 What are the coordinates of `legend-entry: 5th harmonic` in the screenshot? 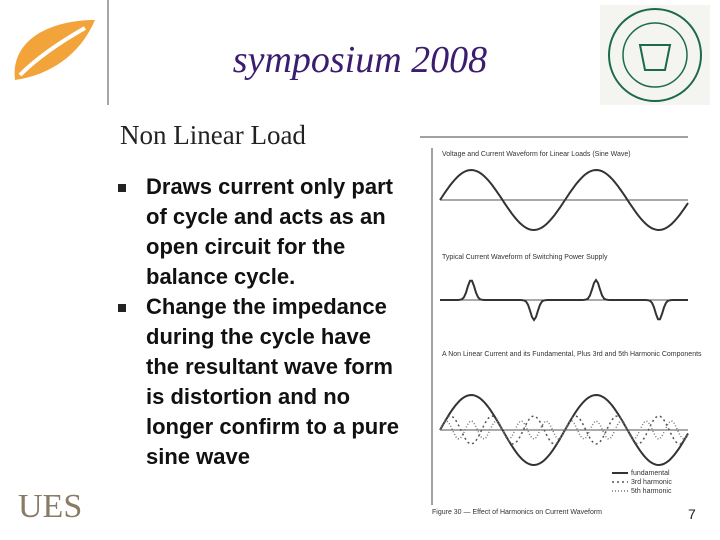 It's located at (651, 491).